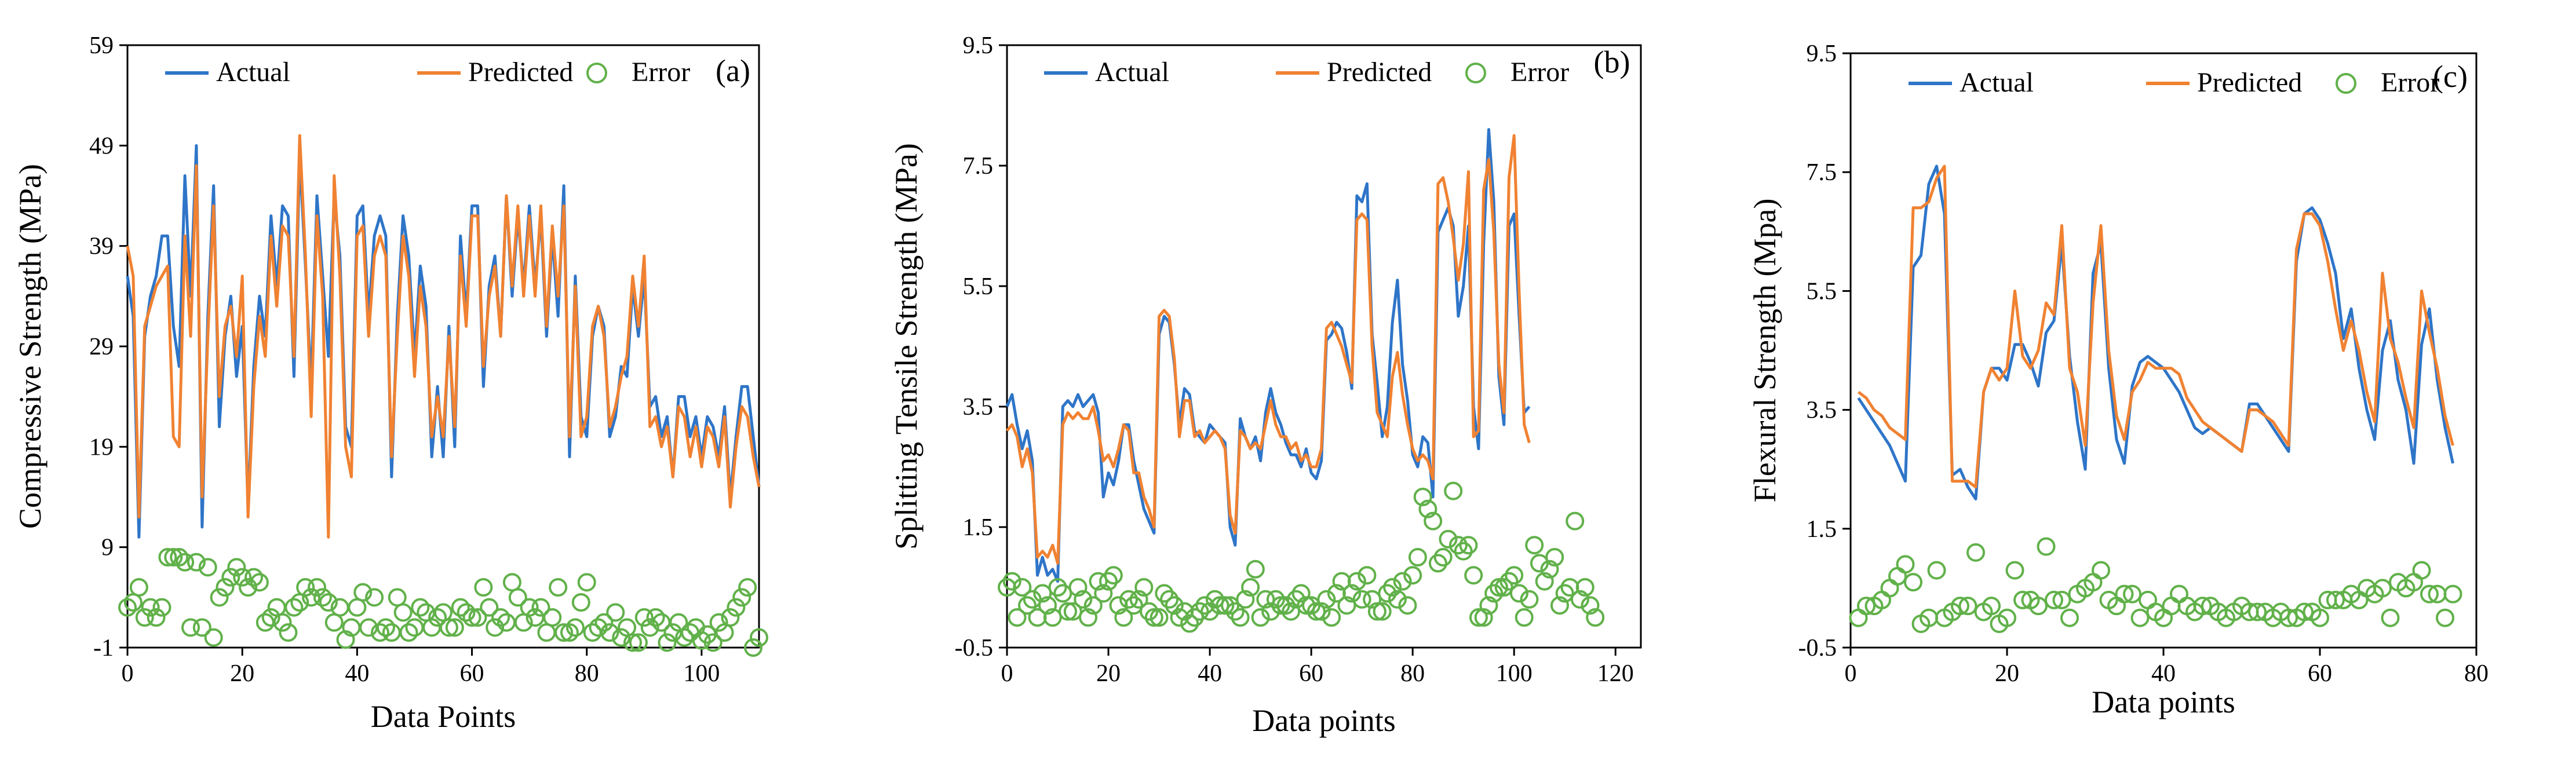  Describe the element at coordinates (1476, 73) in the screenshot. I see `chart-b-legend-swatch-error` at that location.